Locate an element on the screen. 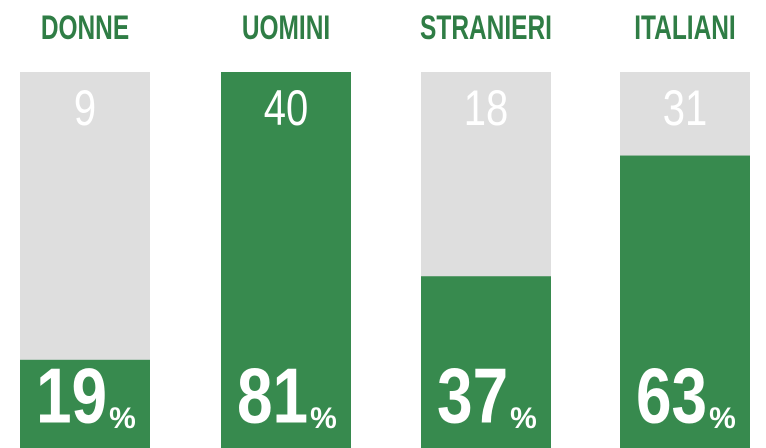  count-label: 31 is located at coordinates (685, 108).